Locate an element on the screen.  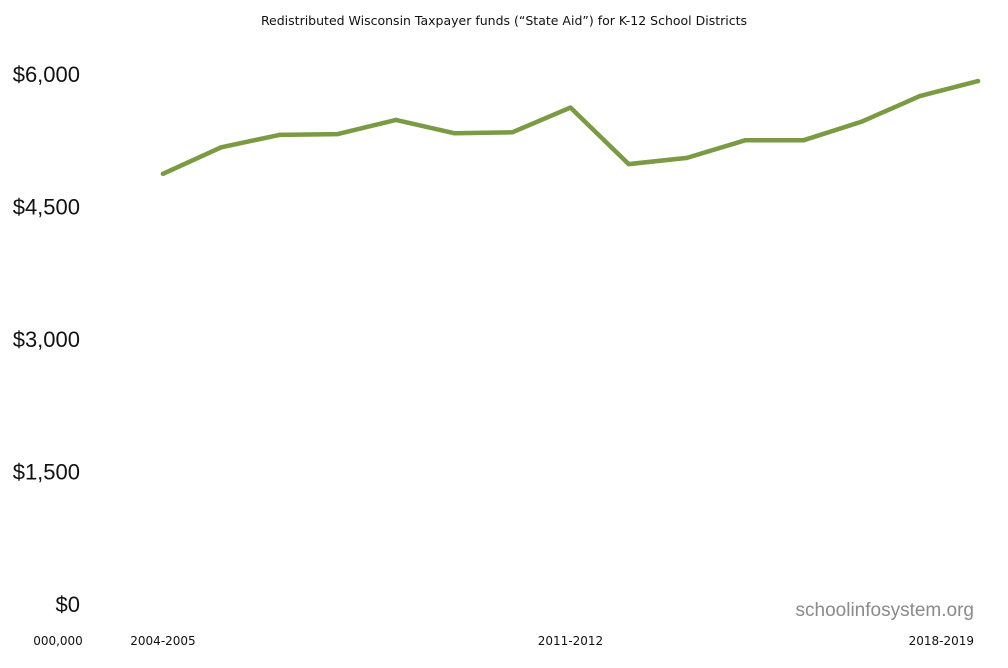
y-tick-label: $3,000 is located at coordinates (46, 339).